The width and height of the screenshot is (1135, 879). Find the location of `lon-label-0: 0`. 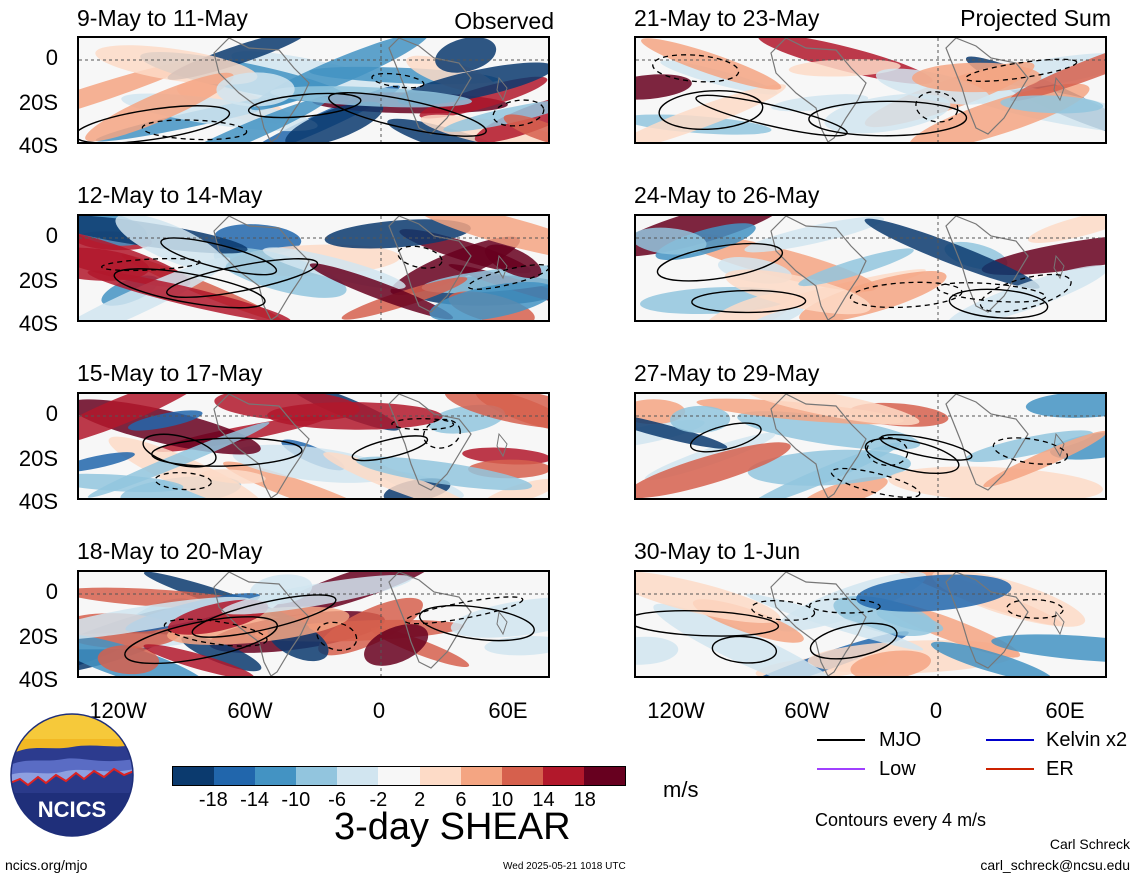

lon-label-0: 0 is located at coordinates (936, 710).